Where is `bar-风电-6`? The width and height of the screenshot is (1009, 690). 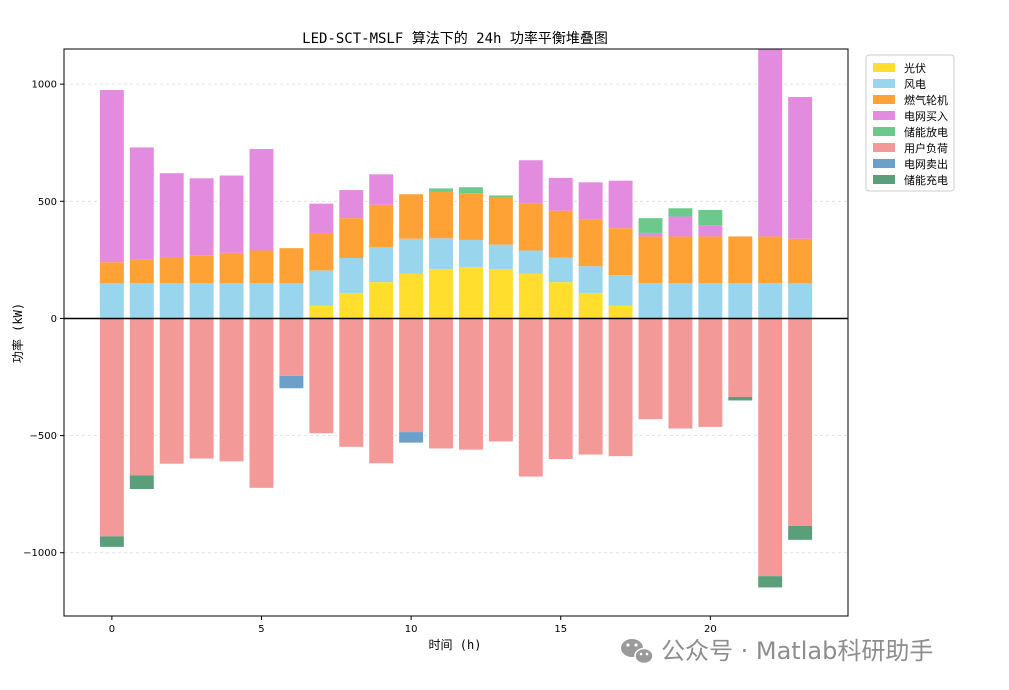 bar-风电-6 is located at coordinates (291, 301).